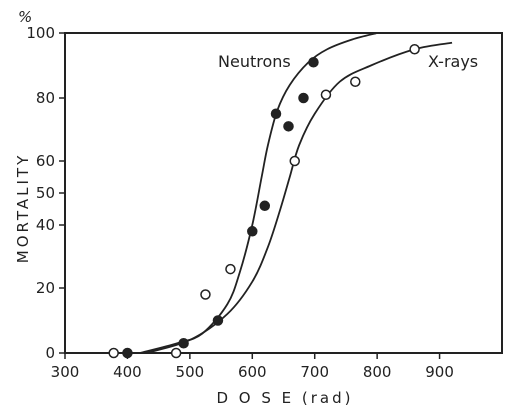 This screenshot has height=415, width=505. I want to click on y-axis-title: MORTALITY, so click(23, 208).